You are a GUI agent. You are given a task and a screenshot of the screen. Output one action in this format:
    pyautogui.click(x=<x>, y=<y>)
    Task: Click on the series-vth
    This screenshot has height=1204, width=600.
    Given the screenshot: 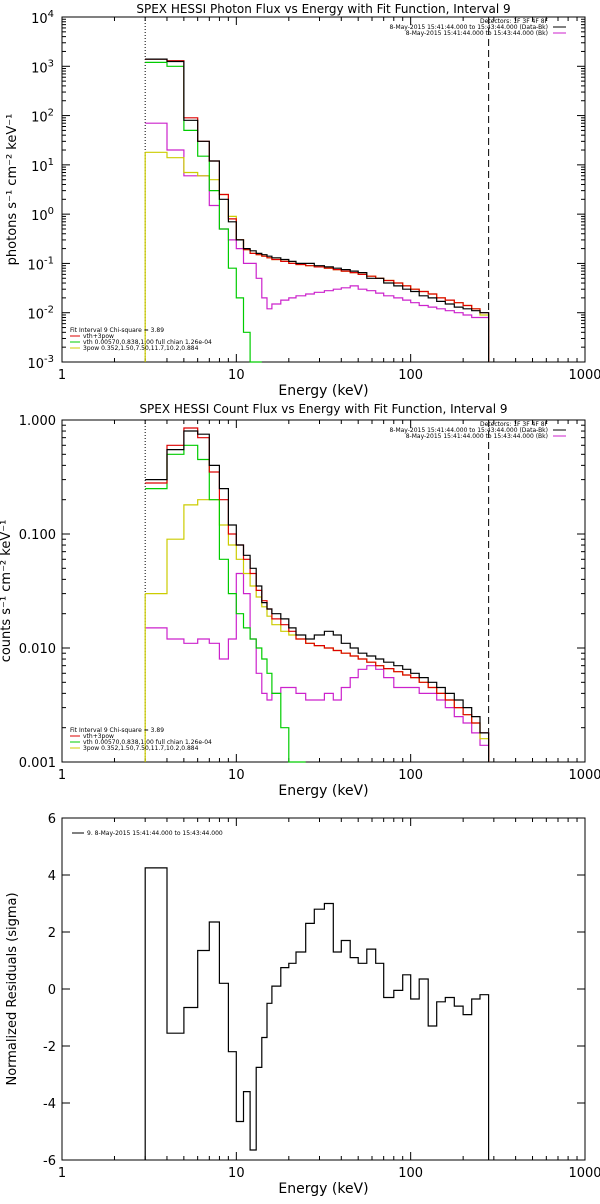 What is the action you would take?
    pyautogui.click(x=225, y=603)
    